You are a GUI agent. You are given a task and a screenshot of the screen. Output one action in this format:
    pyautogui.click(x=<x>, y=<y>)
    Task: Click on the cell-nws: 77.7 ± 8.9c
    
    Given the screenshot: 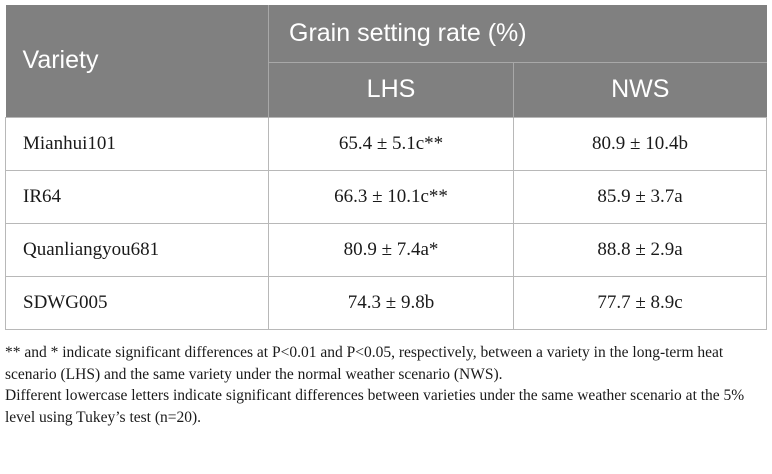 What is the action you would take?
    pyautogui.click(x=640, y=302)
    